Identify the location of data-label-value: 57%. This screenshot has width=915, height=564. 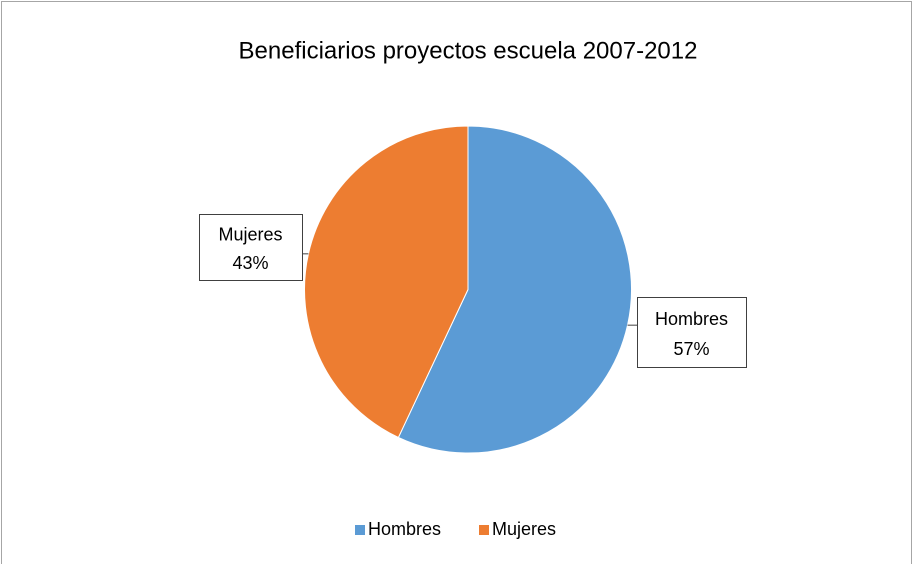
(691, 349).